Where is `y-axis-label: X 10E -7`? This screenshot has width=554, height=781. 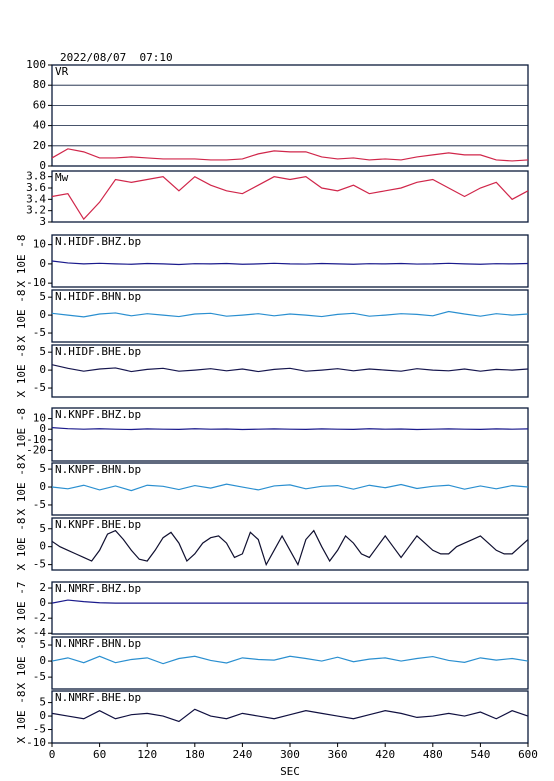
y-axis-label: X 10E -7 is located at coordinates (21, 608).